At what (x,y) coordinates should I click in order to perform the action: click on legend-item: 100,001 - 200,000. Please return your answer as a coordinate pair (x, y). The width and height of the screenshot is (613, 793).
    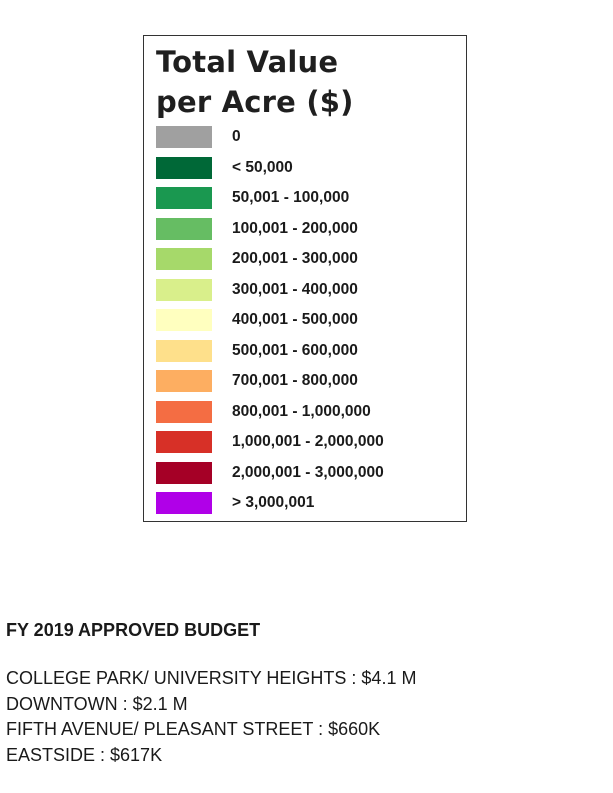
    Looking at the image, I should click on (270, 229).